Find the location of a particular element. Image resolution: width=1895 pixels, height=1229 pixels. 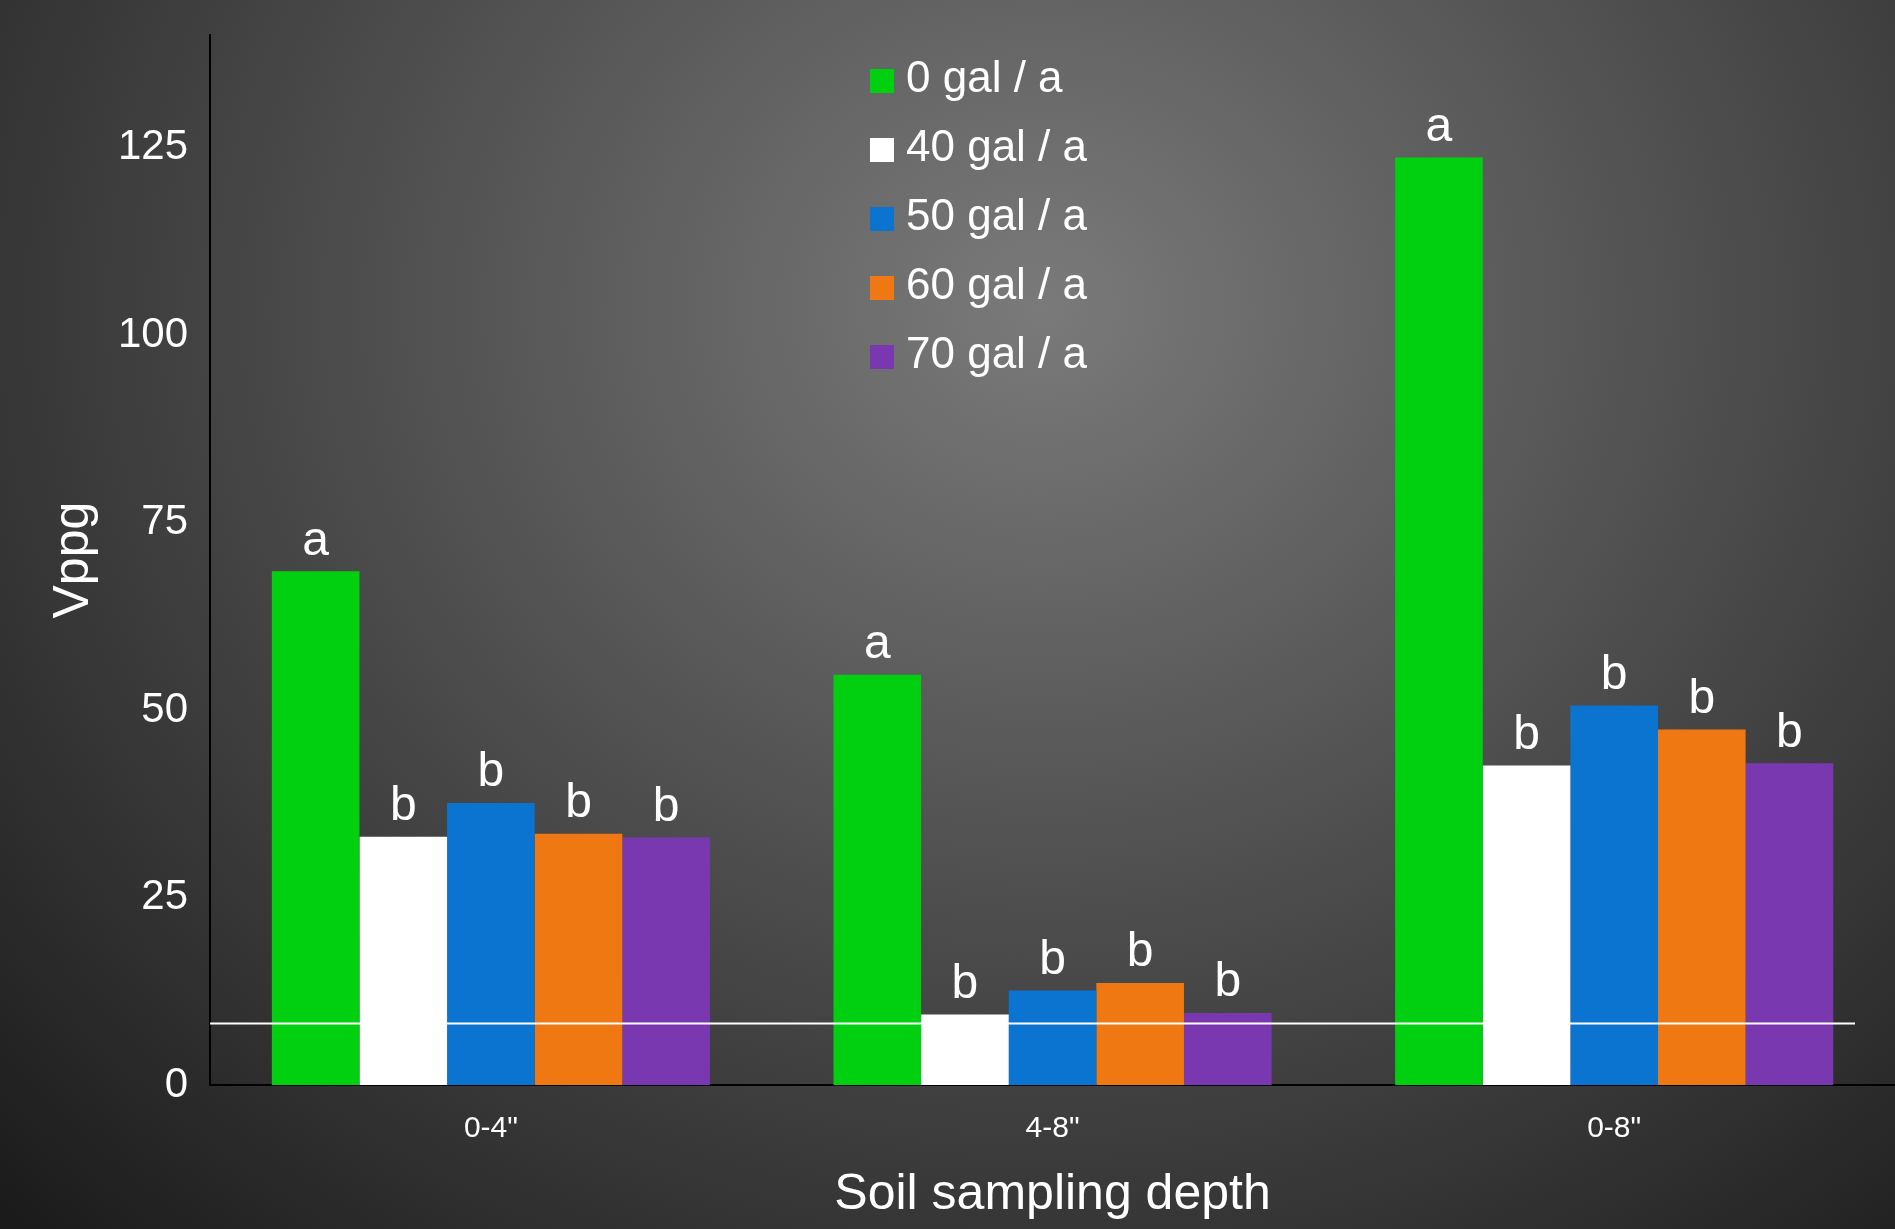

y-axis-title: Vppg is located at coordinates (70, 560).